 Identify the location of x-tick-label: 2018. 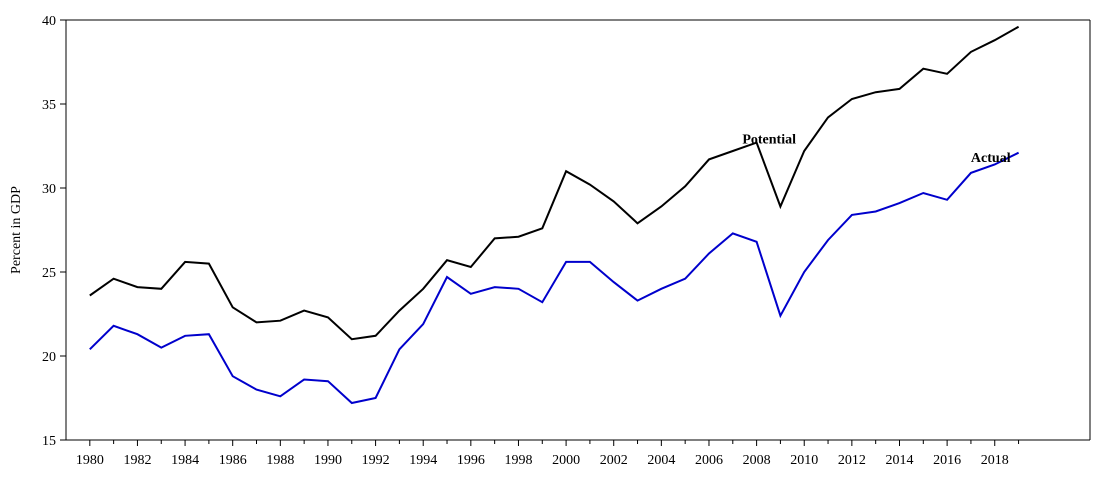
(995, 460).